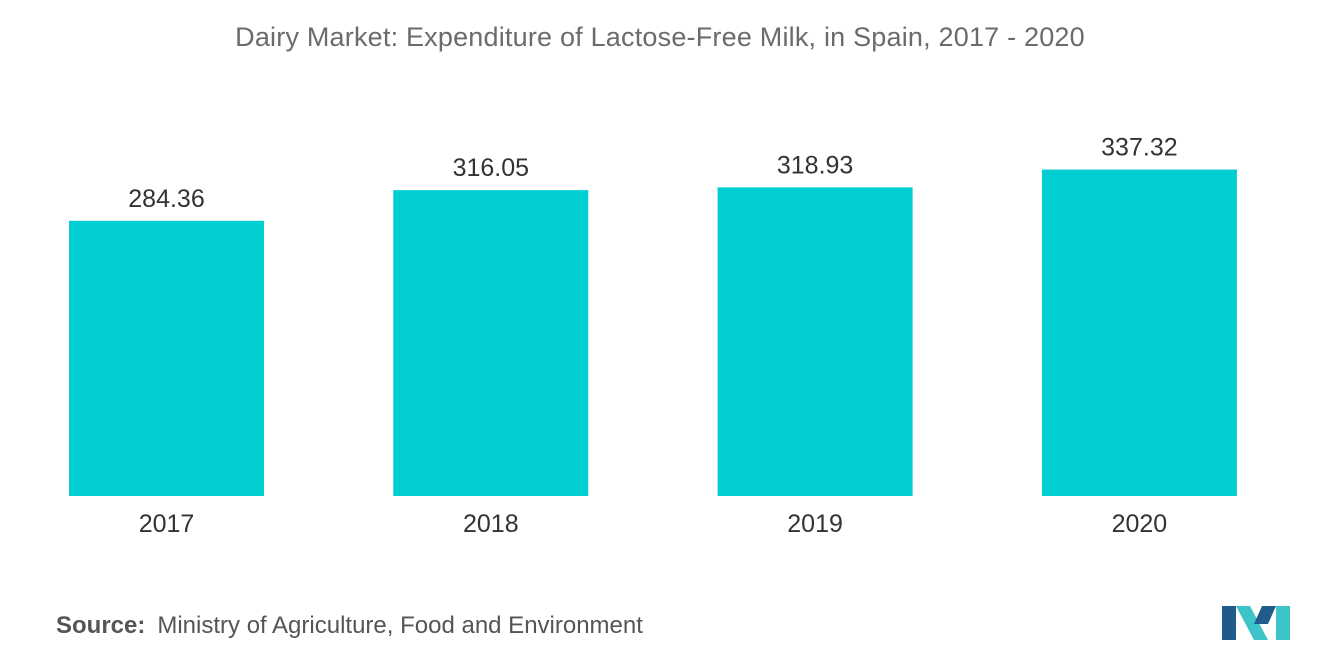 This screenshot has width=1320, height=665. Describe the element at coordinates (166, 199) in the screenshot. I see `value-label-2017: 284.36` at that location.